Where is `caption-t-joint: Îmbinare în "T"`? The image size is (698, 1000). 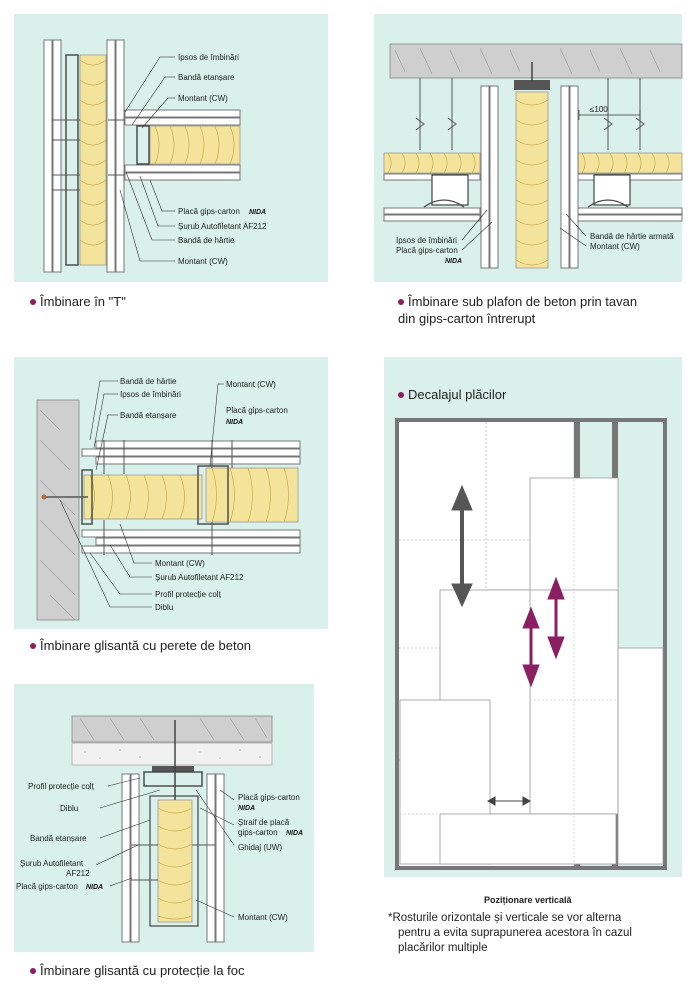
caption-t-joint: Îmbinare în "T" is located at coordinates (78, 301).